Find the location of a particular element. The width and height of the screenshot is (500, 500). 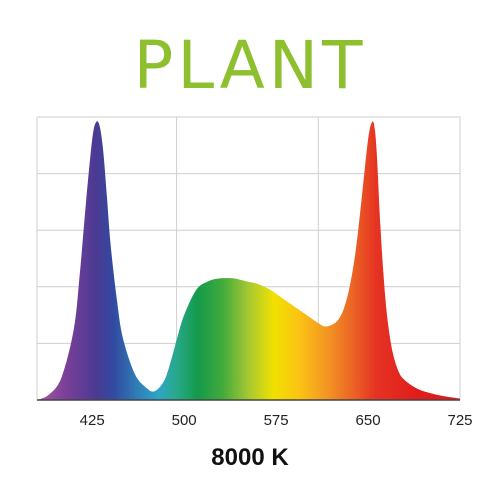

x-tick-label: 425 is located at coordinates (92, 420).